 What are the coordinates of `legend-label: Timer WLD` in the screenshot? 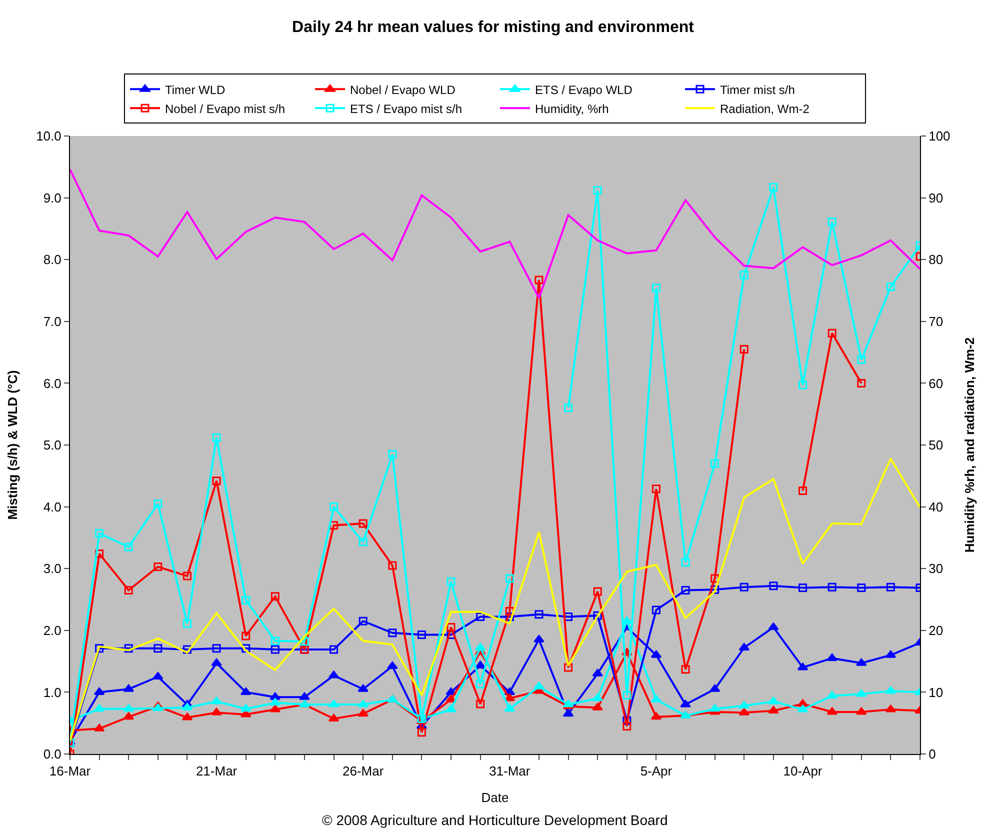 It's located at (195, 89).